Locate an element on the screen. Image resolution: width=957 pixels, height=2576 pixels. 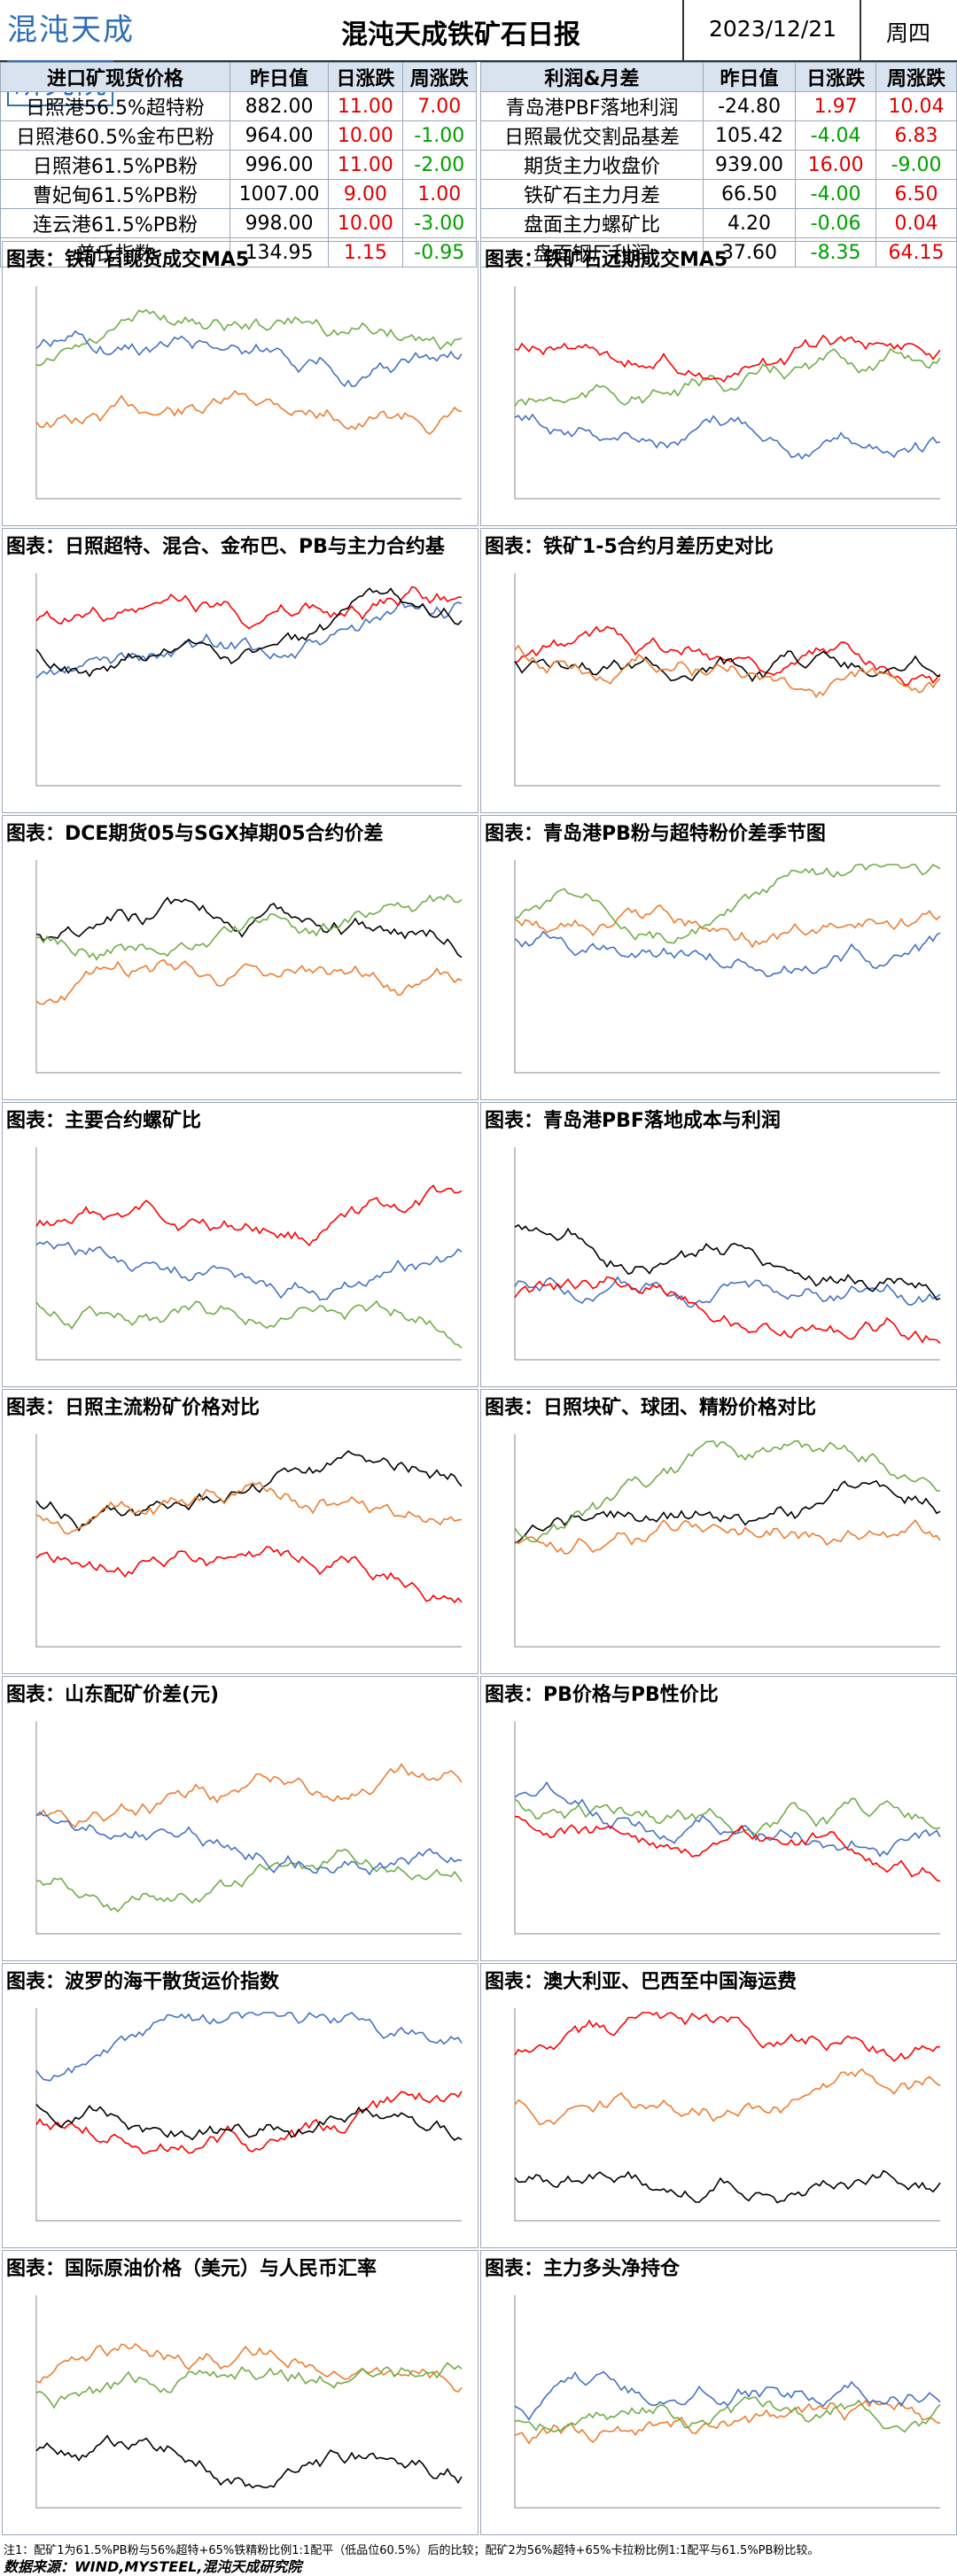
row-label: 期货主力收盘价 is located at coordinates (592, 165).